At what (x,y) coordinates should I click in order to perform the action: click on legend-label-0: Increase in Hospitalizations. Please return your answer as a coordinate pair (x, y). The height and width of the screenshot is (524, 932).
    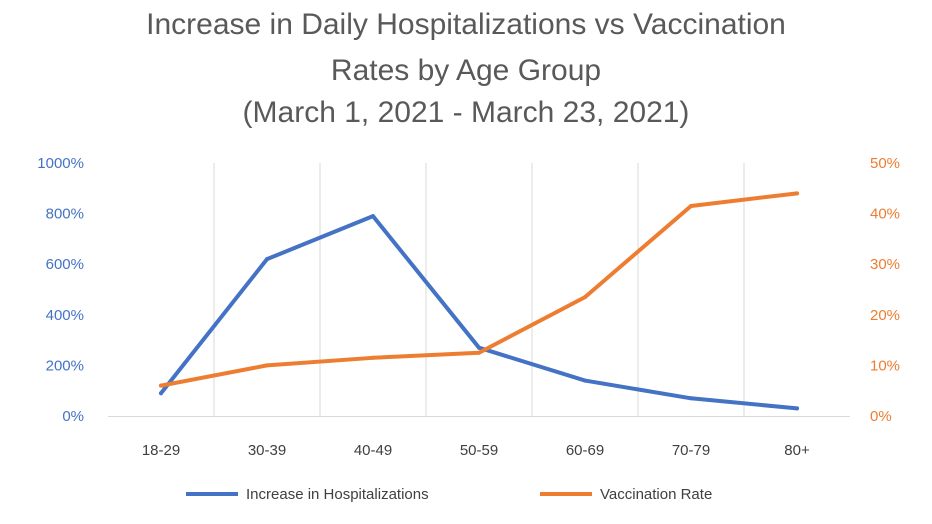
    Looking at the image, I should click on (337, 494).